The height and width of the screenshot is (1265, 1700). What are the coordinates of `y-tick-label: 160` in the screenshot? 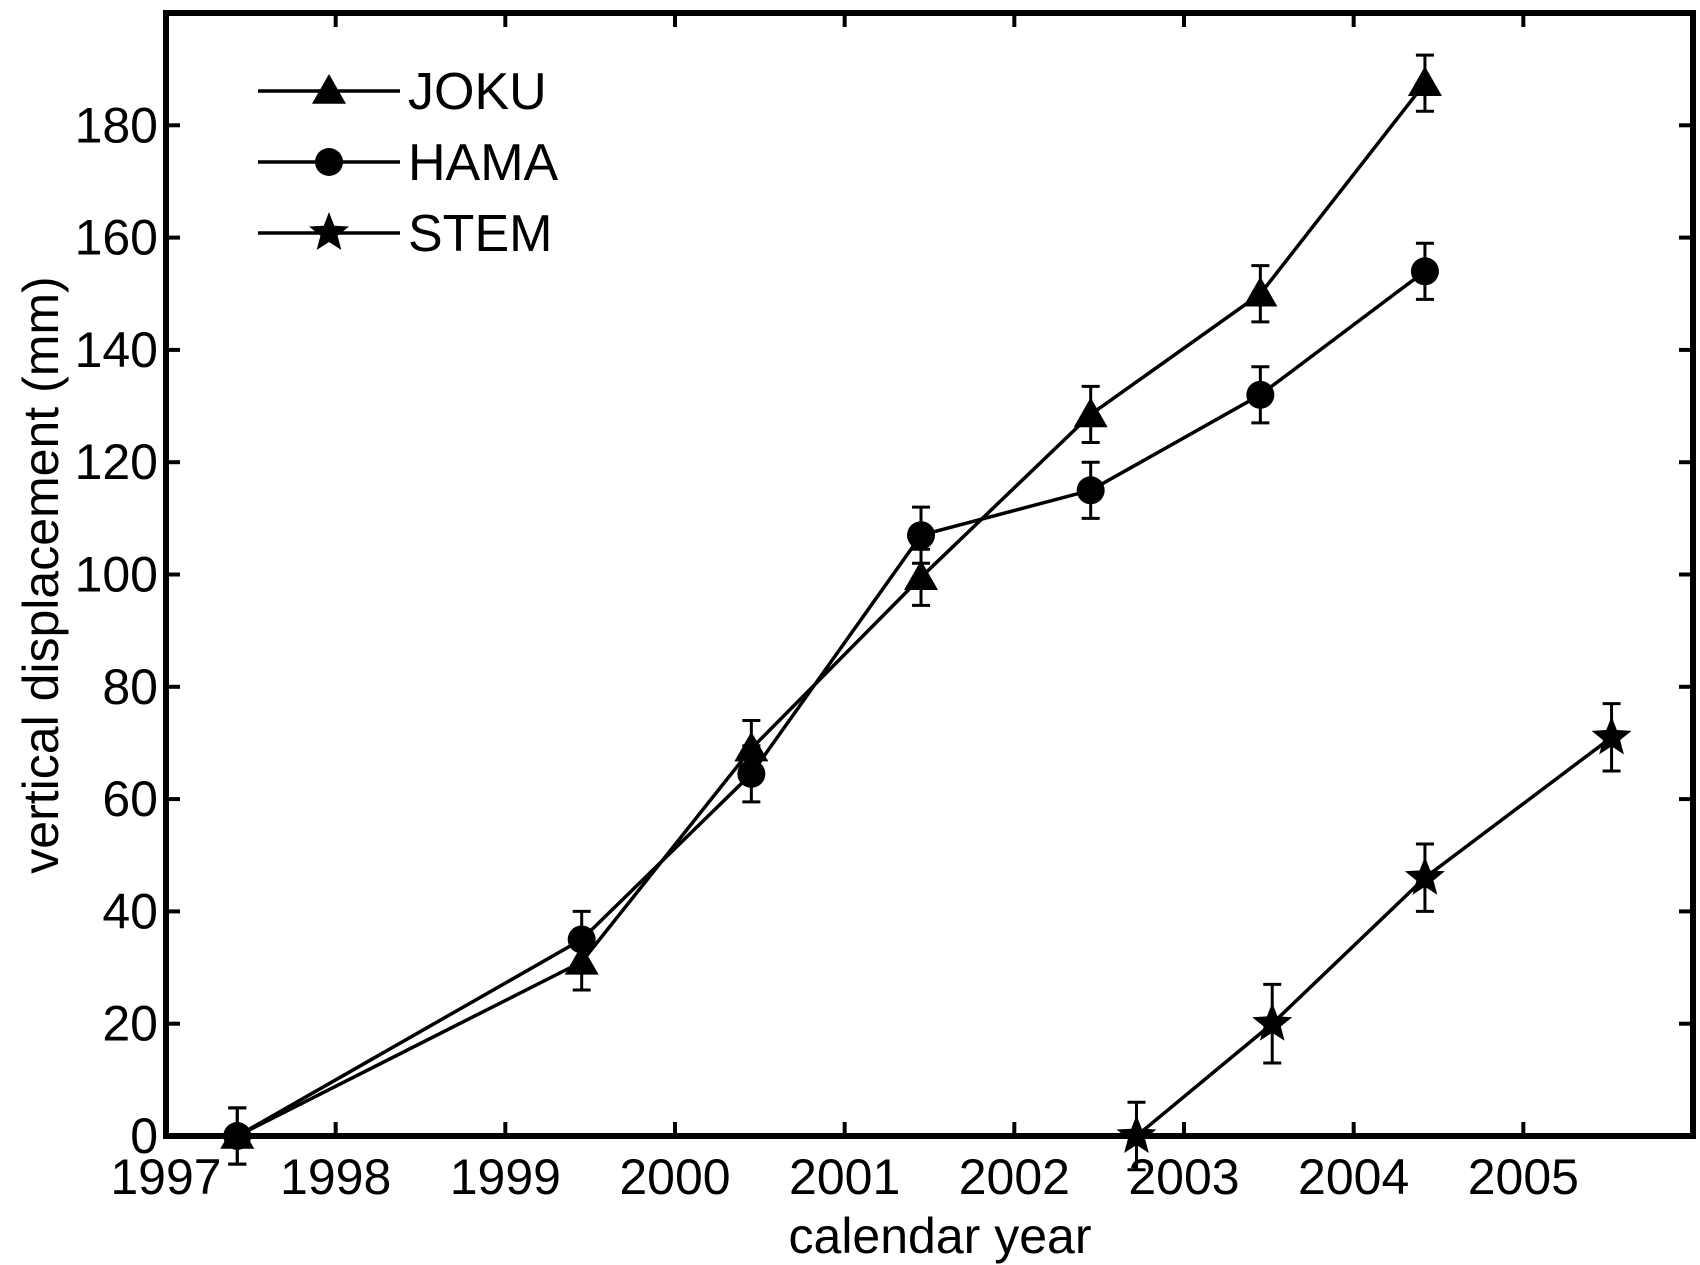 It's located at (116, 238).